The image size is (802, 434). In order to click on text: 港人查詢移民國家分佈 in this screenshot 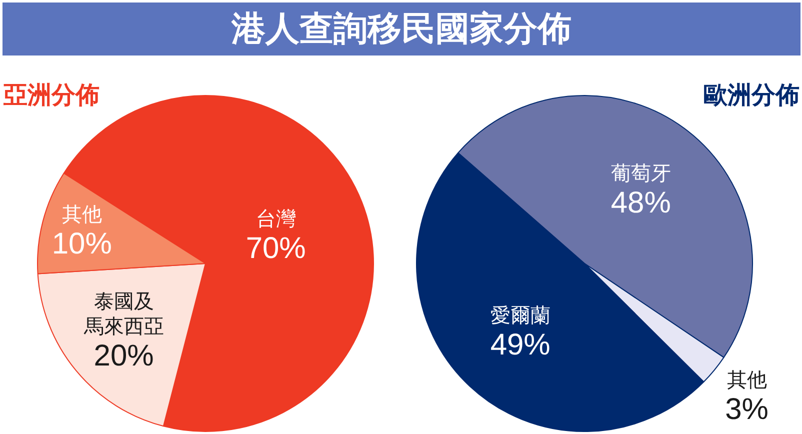, I will do `click(401, 29)`.